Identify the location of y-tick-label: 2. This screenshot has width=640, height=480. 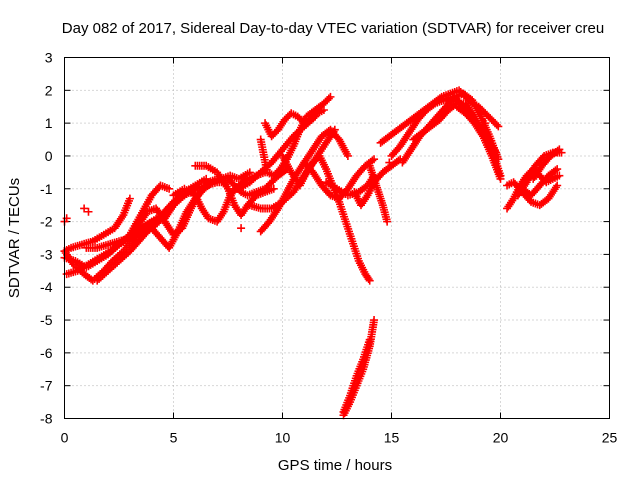
(49, 90).